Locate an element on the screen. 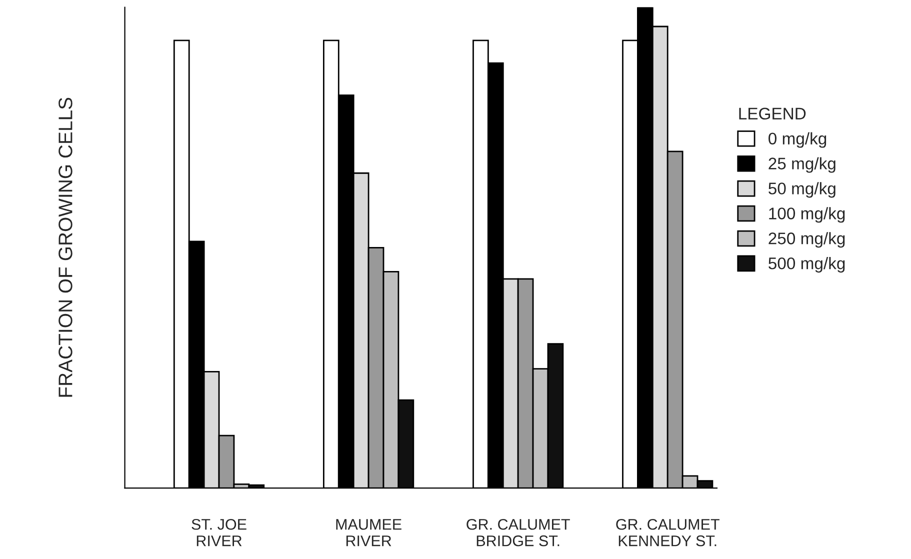 Image resolution: width=911 pixels, height=559 pixels. legend-label: 250 mg/kg is located at coordinates (806, 240).